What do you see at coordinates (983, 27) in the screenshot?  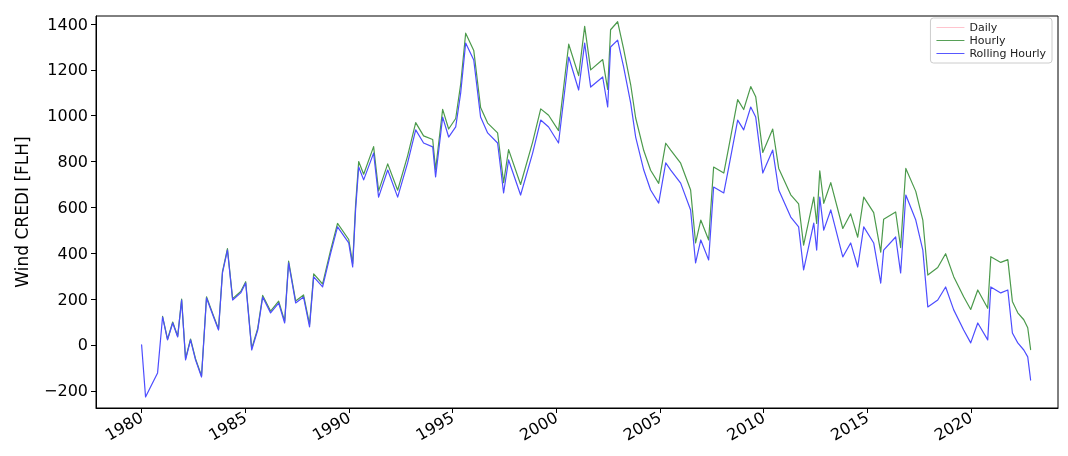 I see `legend-label: Daily` at bounding box center [983, 27].